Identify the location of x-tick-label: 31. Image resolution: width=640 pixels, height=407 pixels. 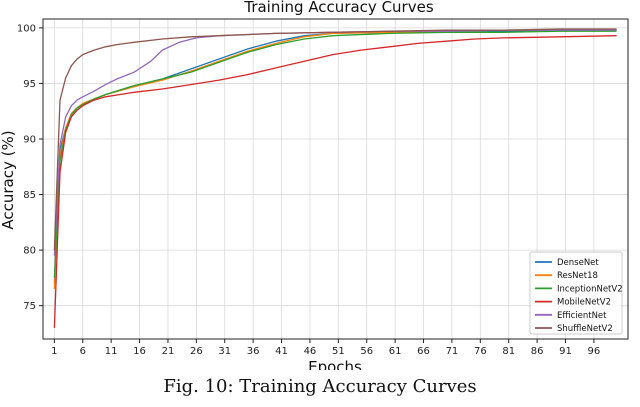
(224, 351).